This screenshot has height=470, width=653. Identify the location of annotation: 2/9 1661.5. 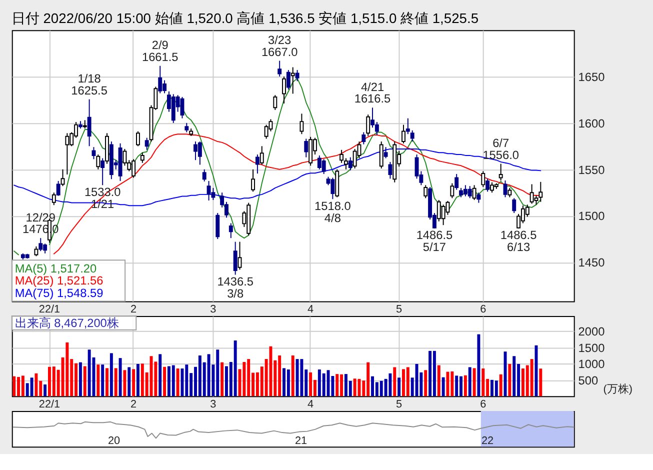
(160, 51).